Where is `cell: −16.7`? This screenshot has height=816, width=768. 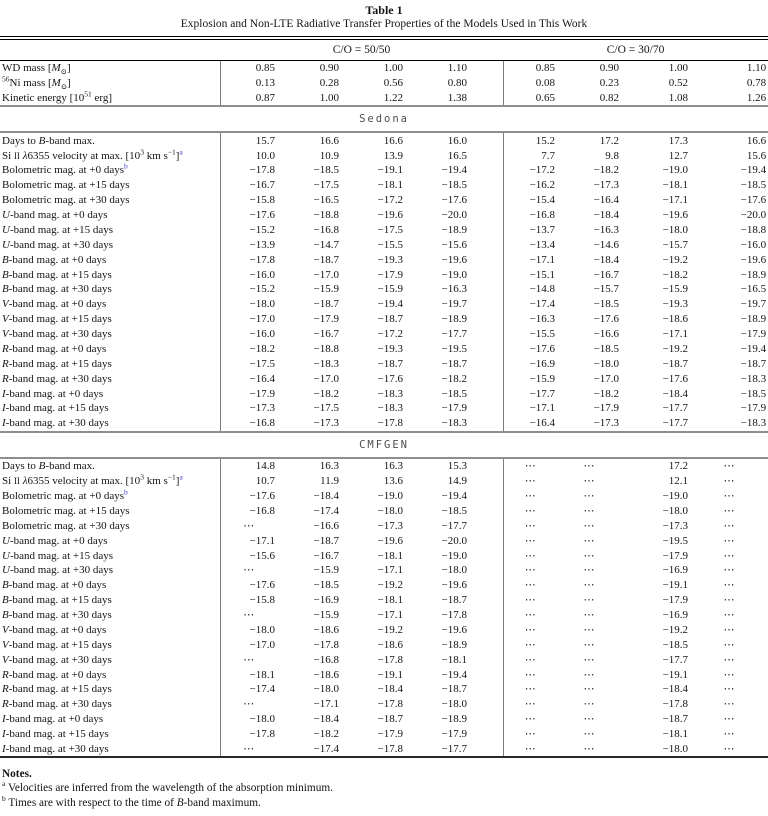 cell: −16.7 is located at coordinates (326, 334).